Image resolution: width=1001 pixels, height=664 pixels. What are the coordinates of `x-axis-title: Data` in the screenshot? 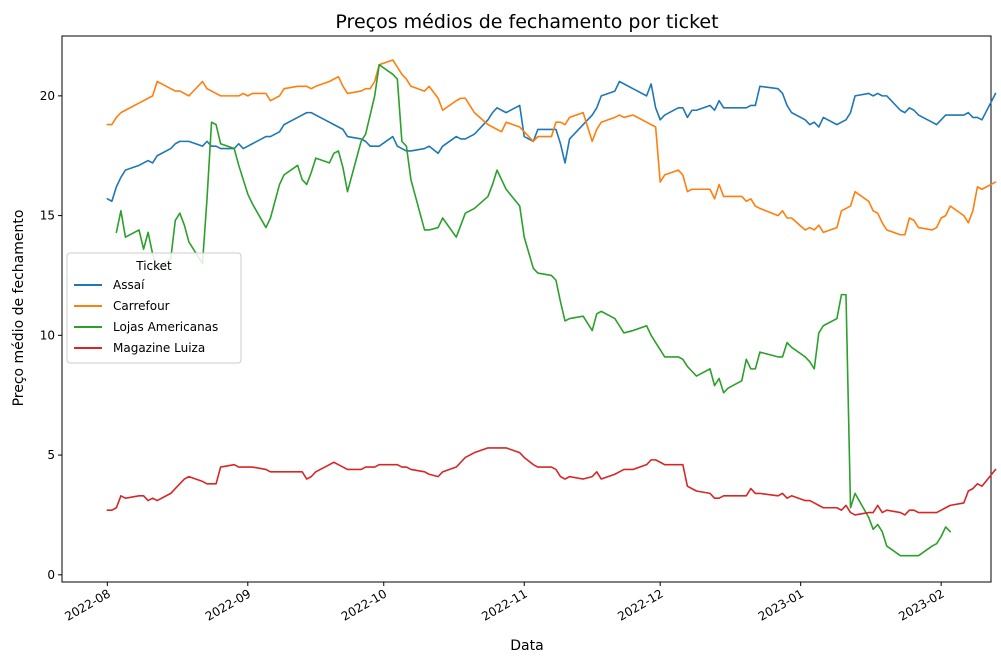 It's located at (526, 646).